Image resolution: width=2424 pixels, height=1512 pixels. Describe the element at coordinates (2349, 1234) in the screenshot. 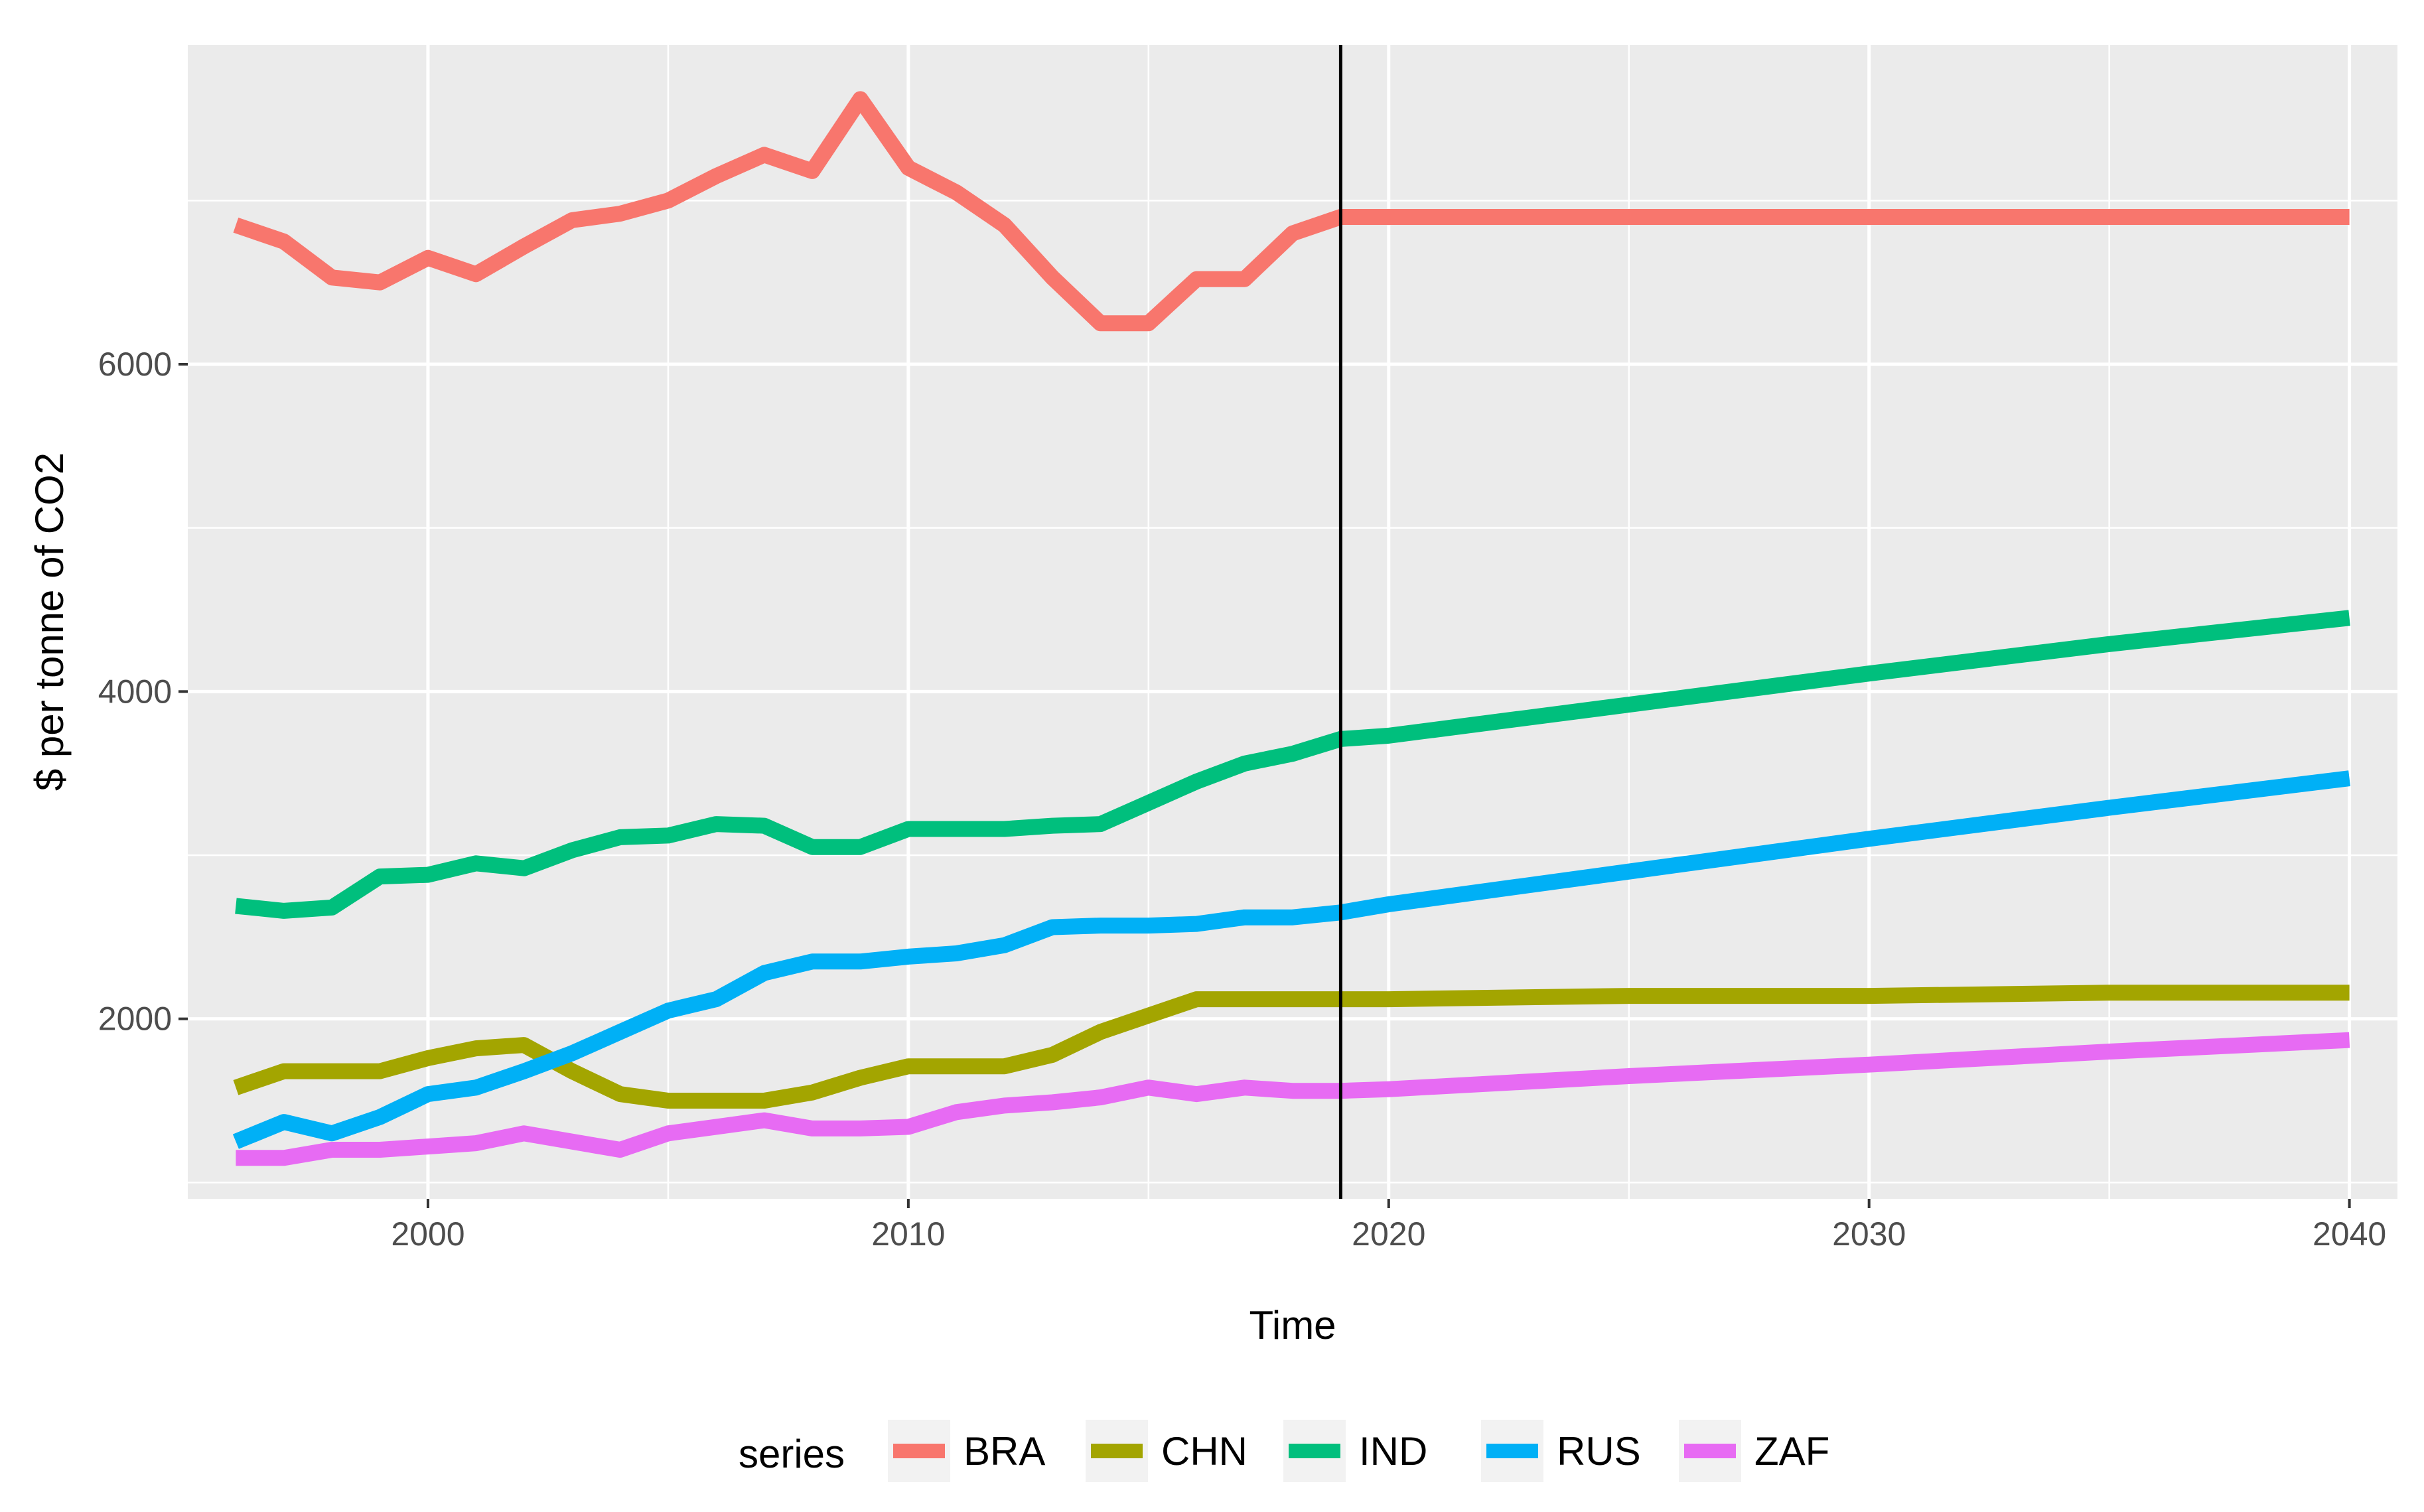

I see `x-tick-label: 2040` at that location.